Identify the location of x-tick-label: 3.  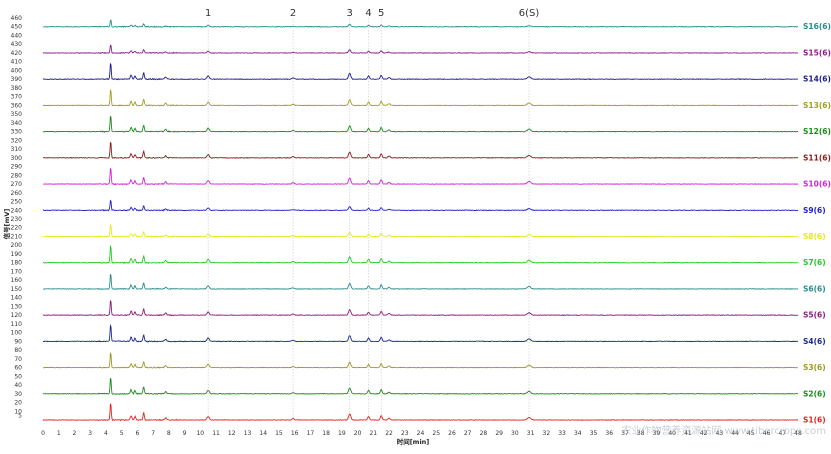
(90, 433).